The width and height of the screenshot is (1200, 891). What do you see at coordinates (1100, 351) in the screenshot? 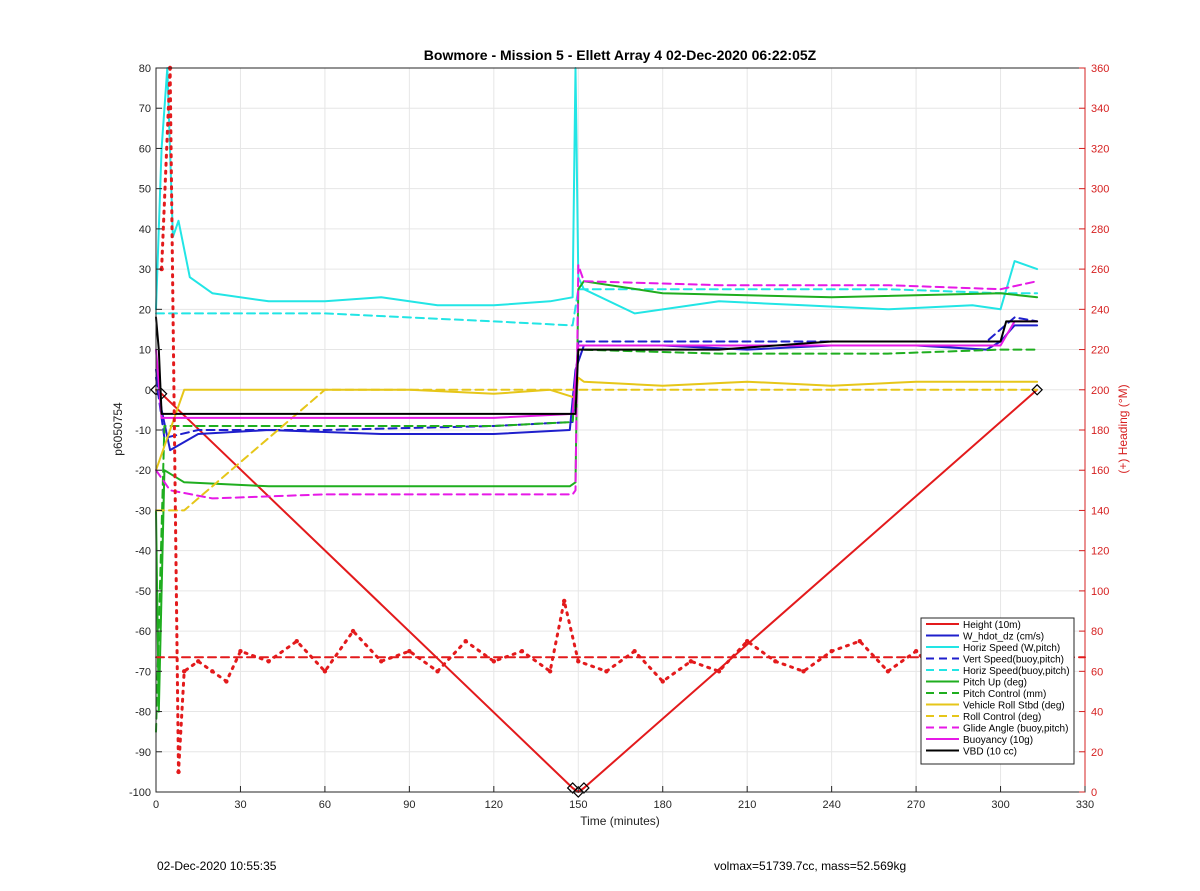
I see `right-y-tick-label: 220` at bounding box center [1100, 351].